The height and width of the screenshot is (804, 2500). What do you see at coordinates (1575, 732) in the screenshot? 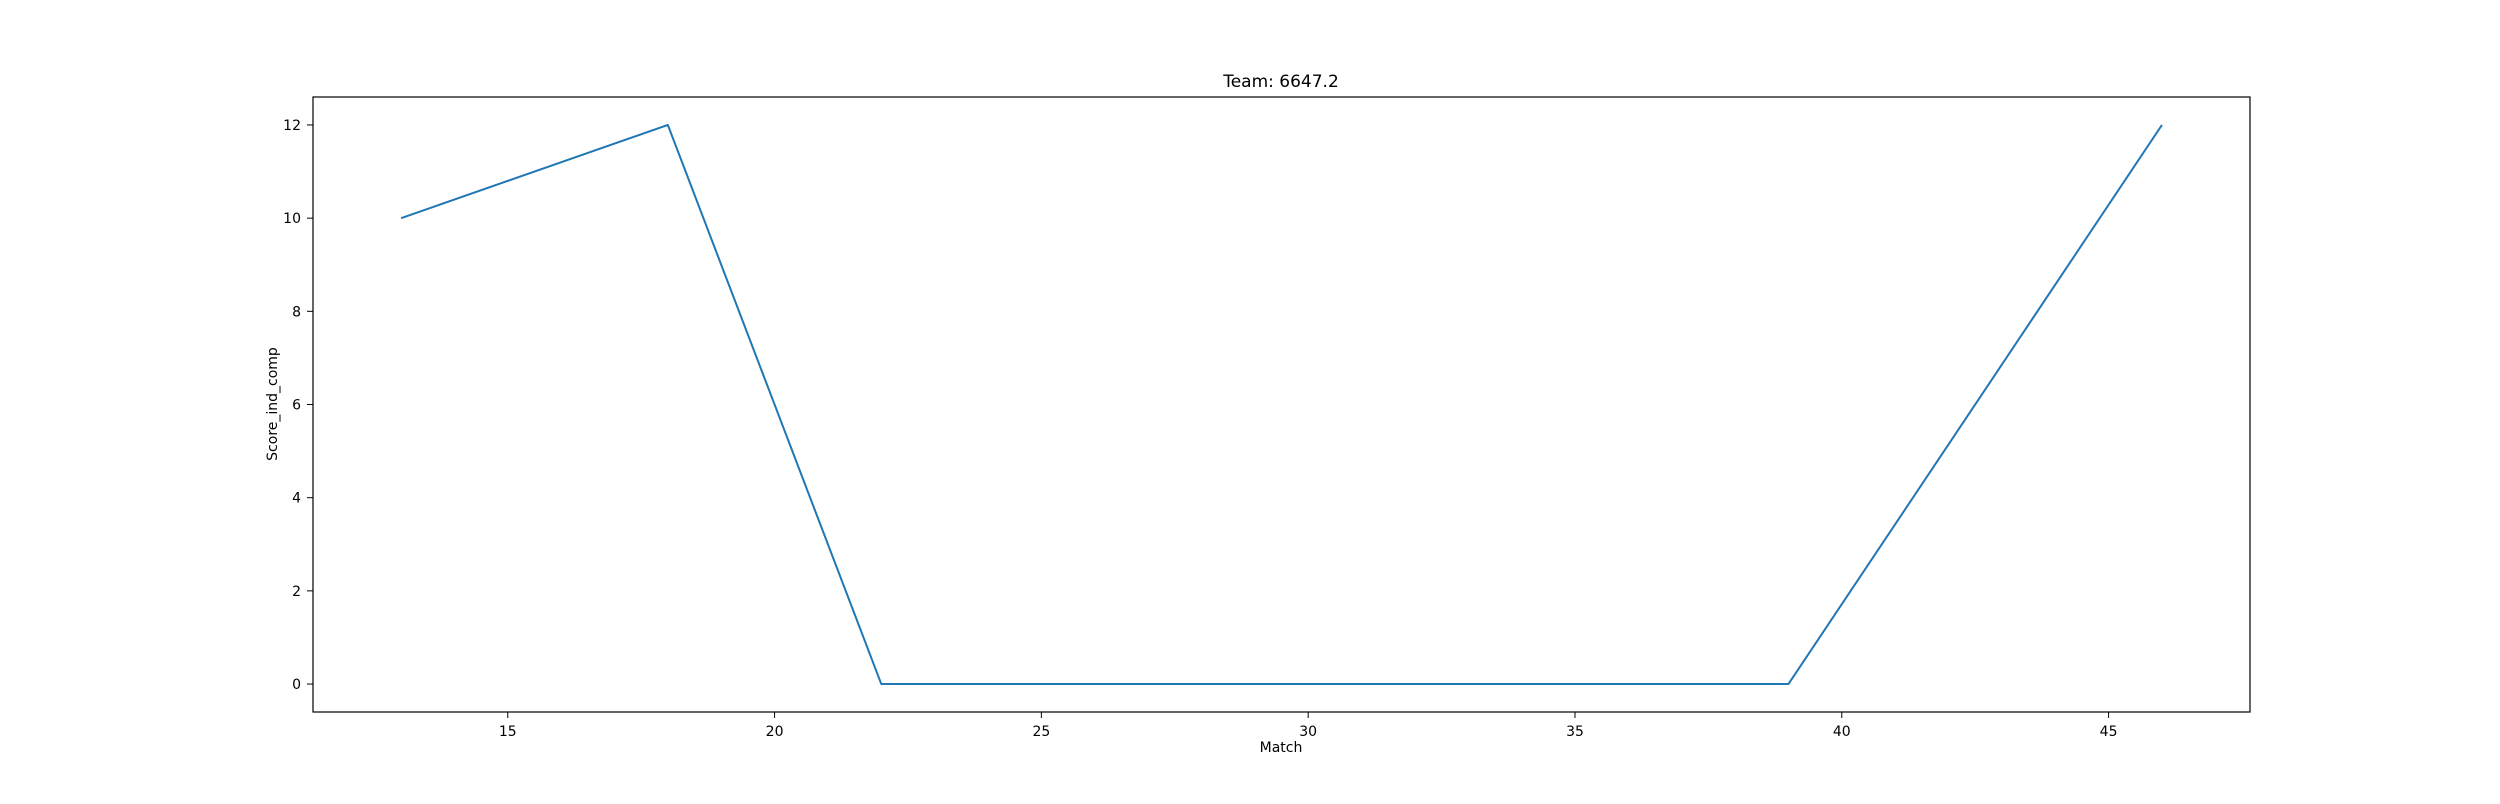
I see `x-tick-label: 35` at bounding box center [1575, 732].